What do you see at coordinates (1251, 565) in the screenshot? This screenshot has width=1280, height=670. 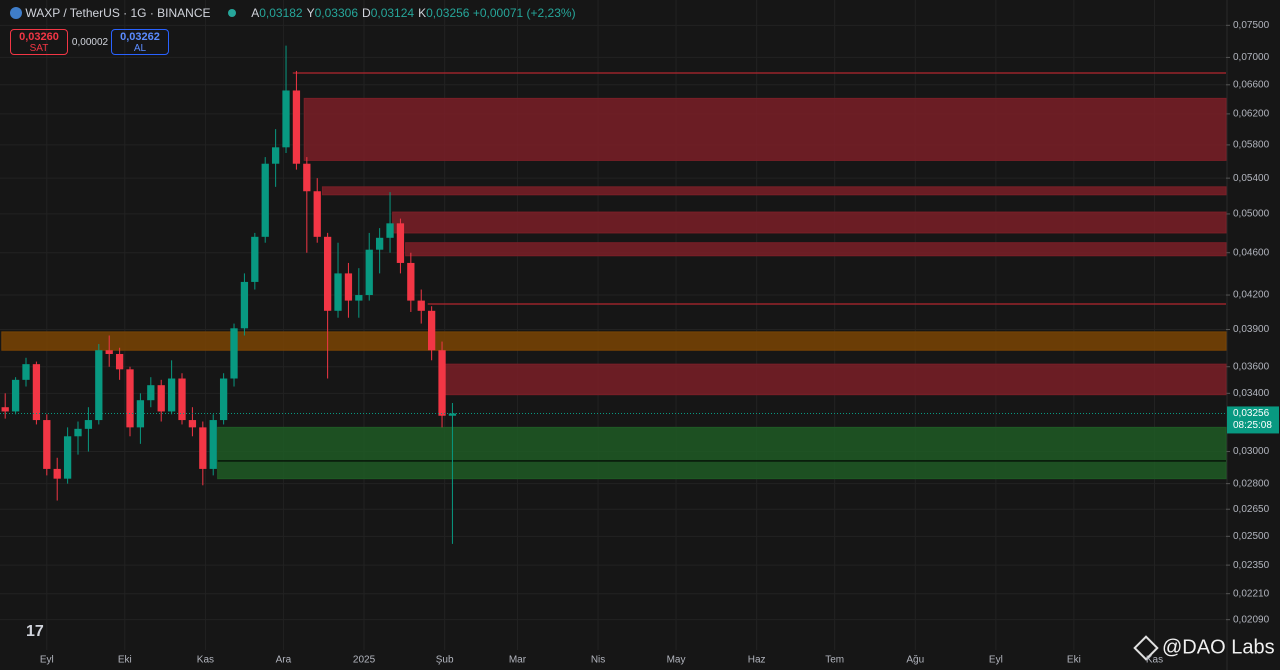 I see `y-tick-label: 0,02350` at bounding box center [1251, 565].